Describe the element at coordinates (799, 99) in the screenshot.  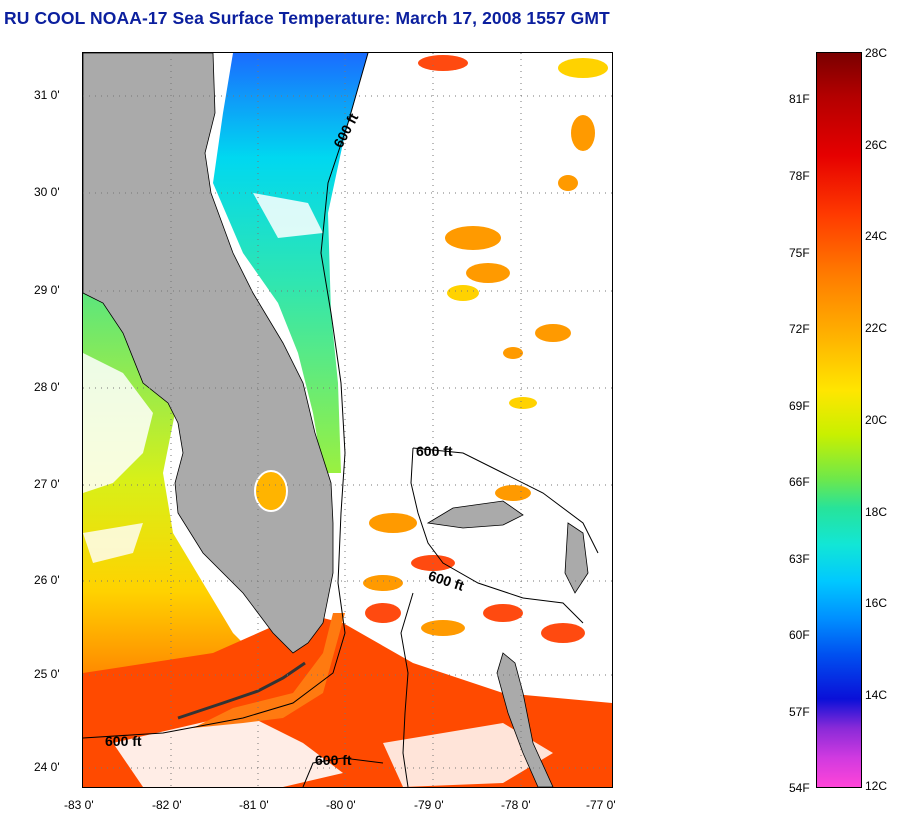
I see `colorbar-fahrenheit-label: 81F` at that location.